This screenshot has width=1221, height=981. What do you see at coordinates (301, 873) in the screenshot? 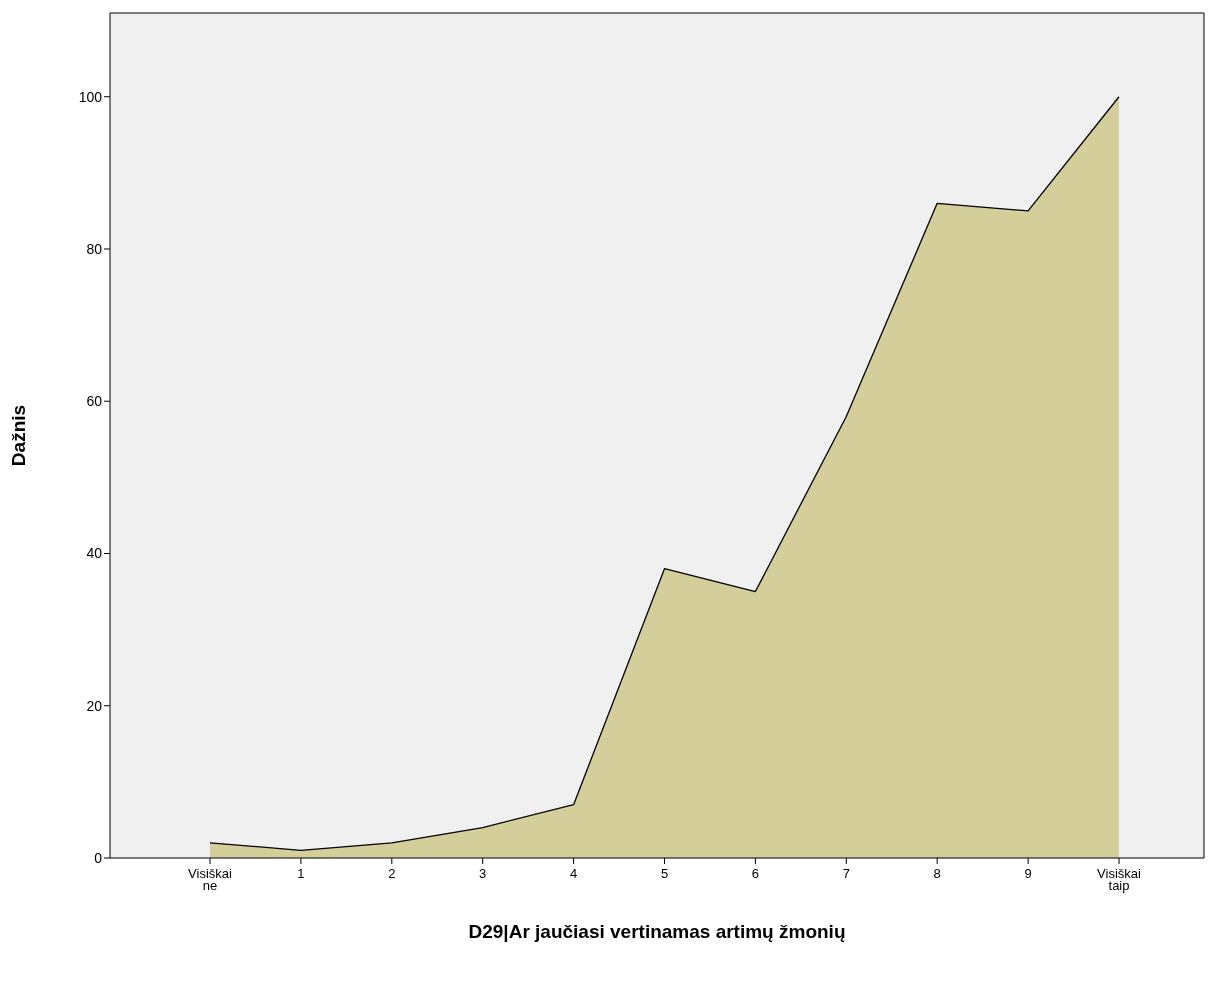
I see `x-tick-label: 1` at bounding box center [301, 873].